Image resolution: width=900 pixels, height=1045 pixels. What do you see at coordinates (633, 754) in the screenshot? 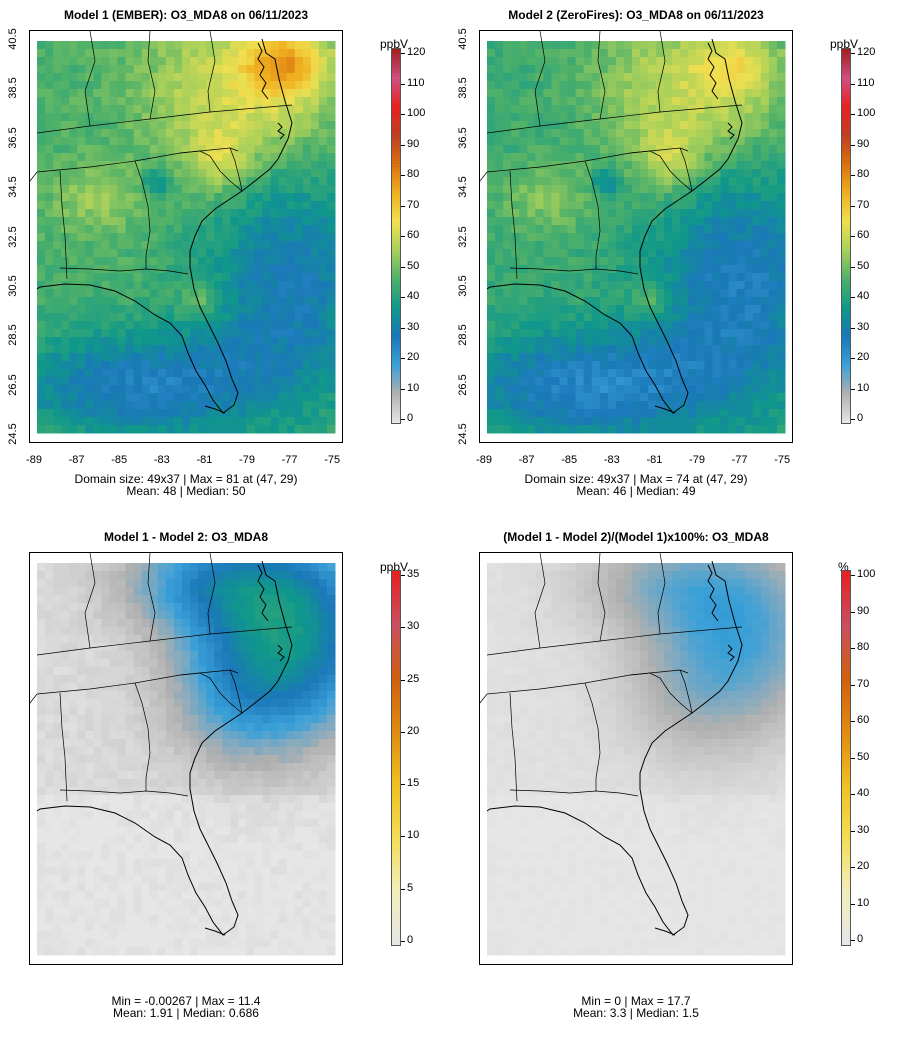
I see `panel4-map-svg` at bounding box center [633, 754].